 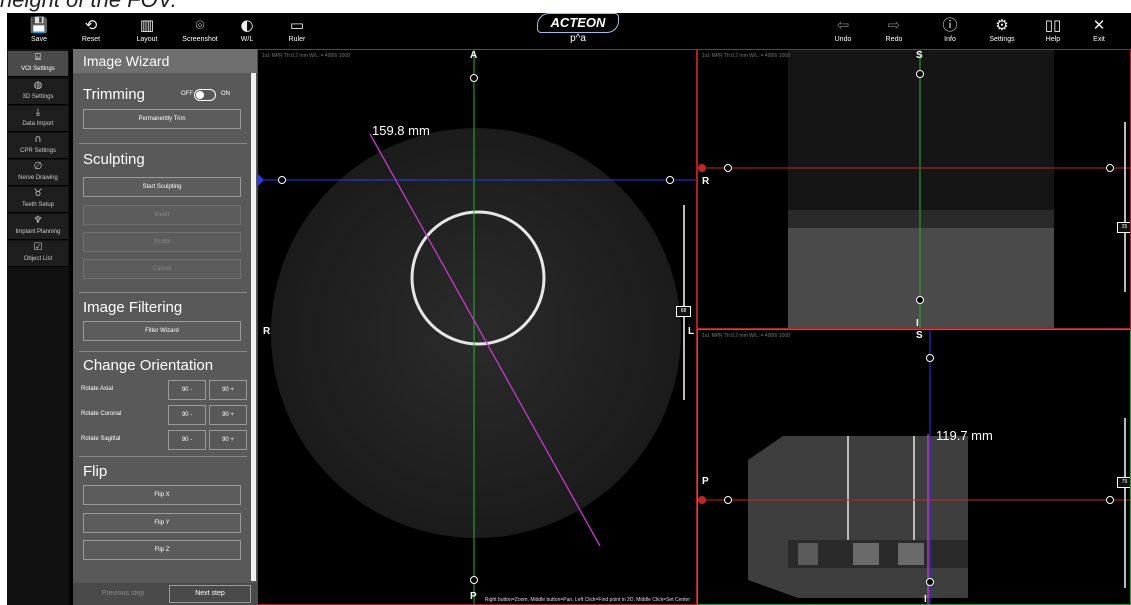 What do you see at coordinates (114, 159) in the screenshot?
I see `sculpting-heading: Sculpting` at bounding box center [114, 159].